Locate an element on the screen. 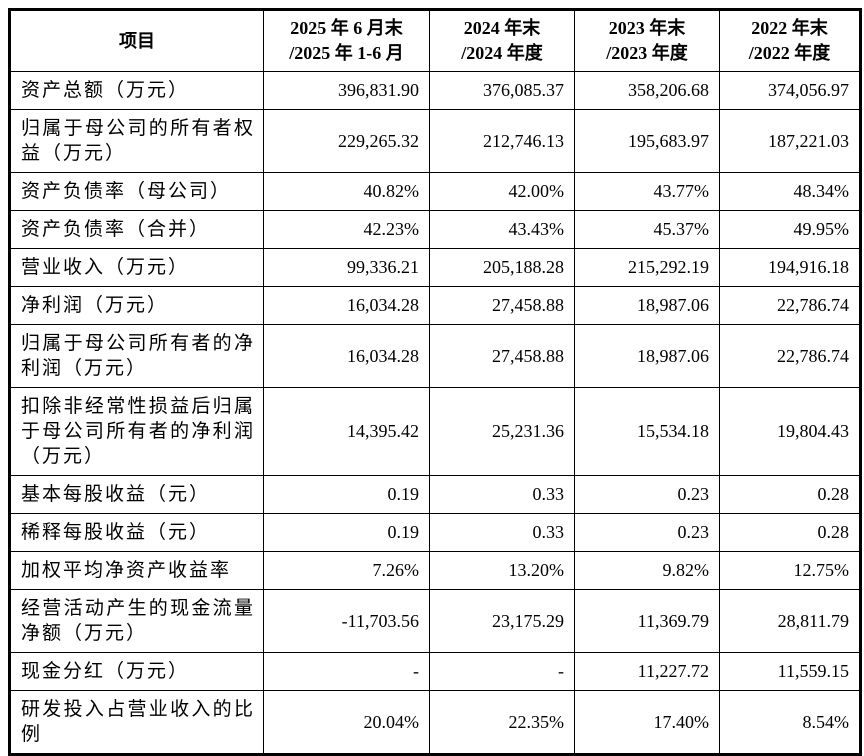 The height and width of the screenshot is (756, 864). cell-value: 40.82% is located at coordinates (346, 191).